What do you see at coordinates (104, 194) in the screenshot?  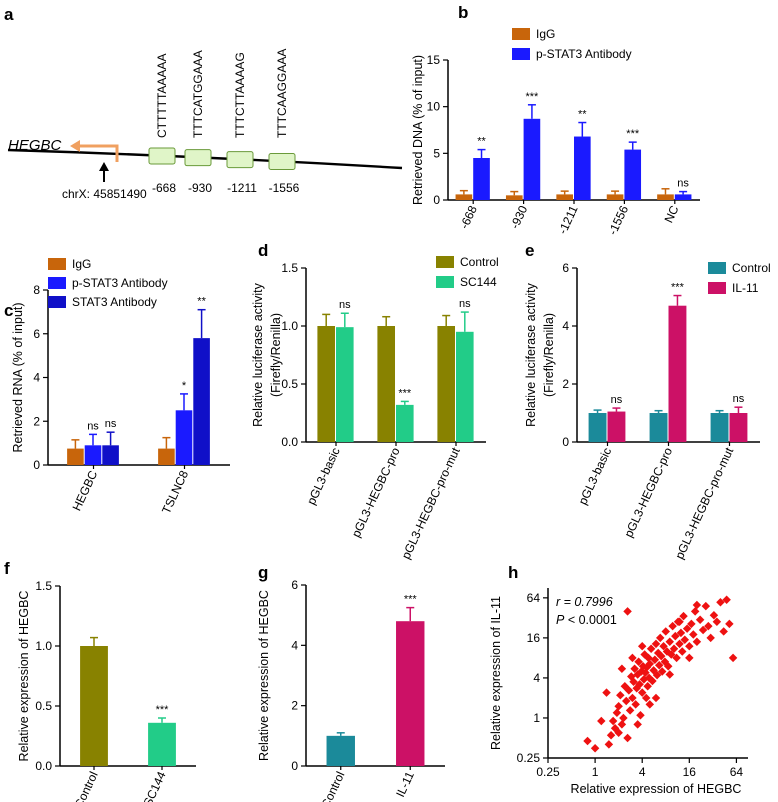 I see `chr-position-label: chrX: 45851490` at bounding box center [104, 194].